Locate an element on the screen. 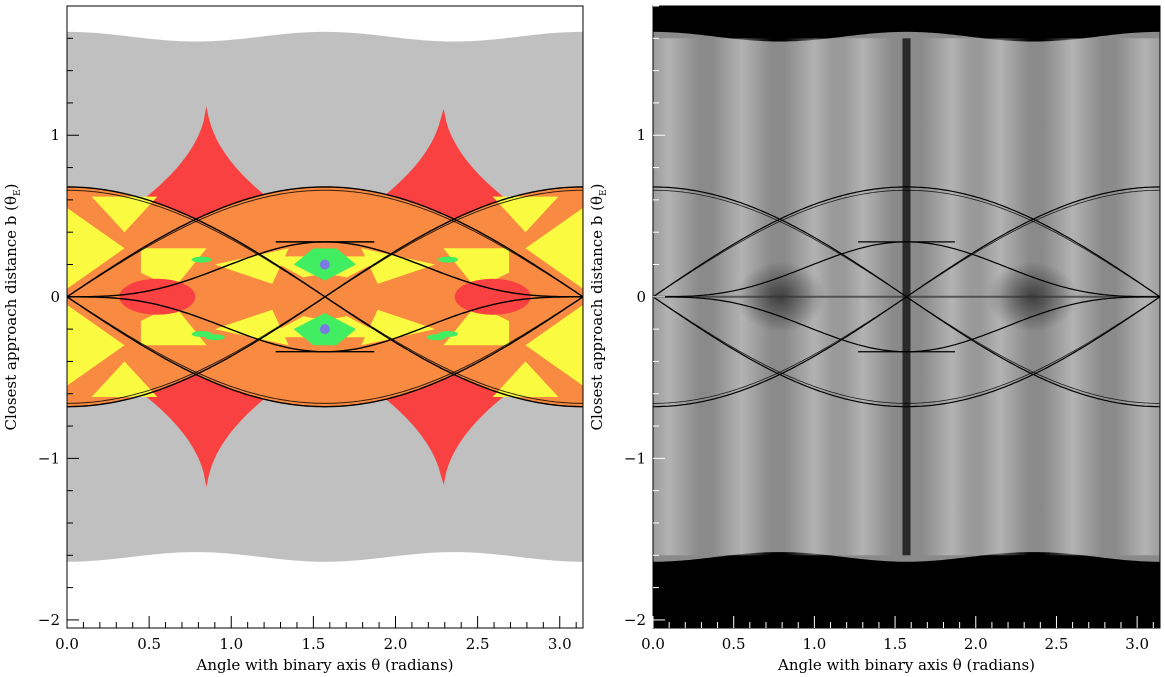 The width and height of the screenshot is (1165, 677). right-xtick-label: 0.0 is located at coordinates (653, 644).